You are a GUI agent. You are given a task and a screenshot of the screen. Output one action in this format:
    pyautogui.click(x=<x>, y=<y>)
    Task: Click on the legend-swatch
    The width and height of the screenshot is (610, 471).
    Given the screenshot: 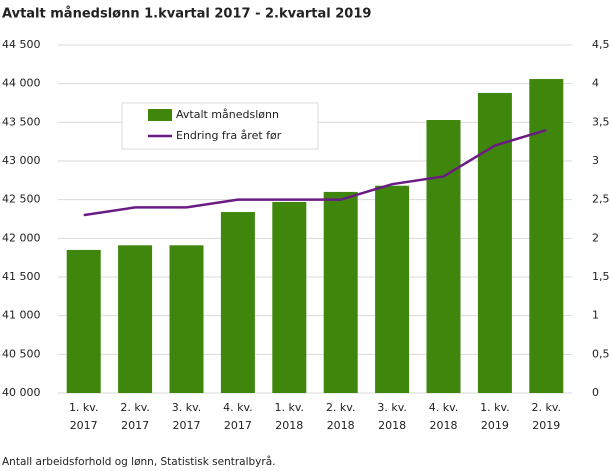 What is the action you would take?
    pyautogui.click(x=160, y=115)
    